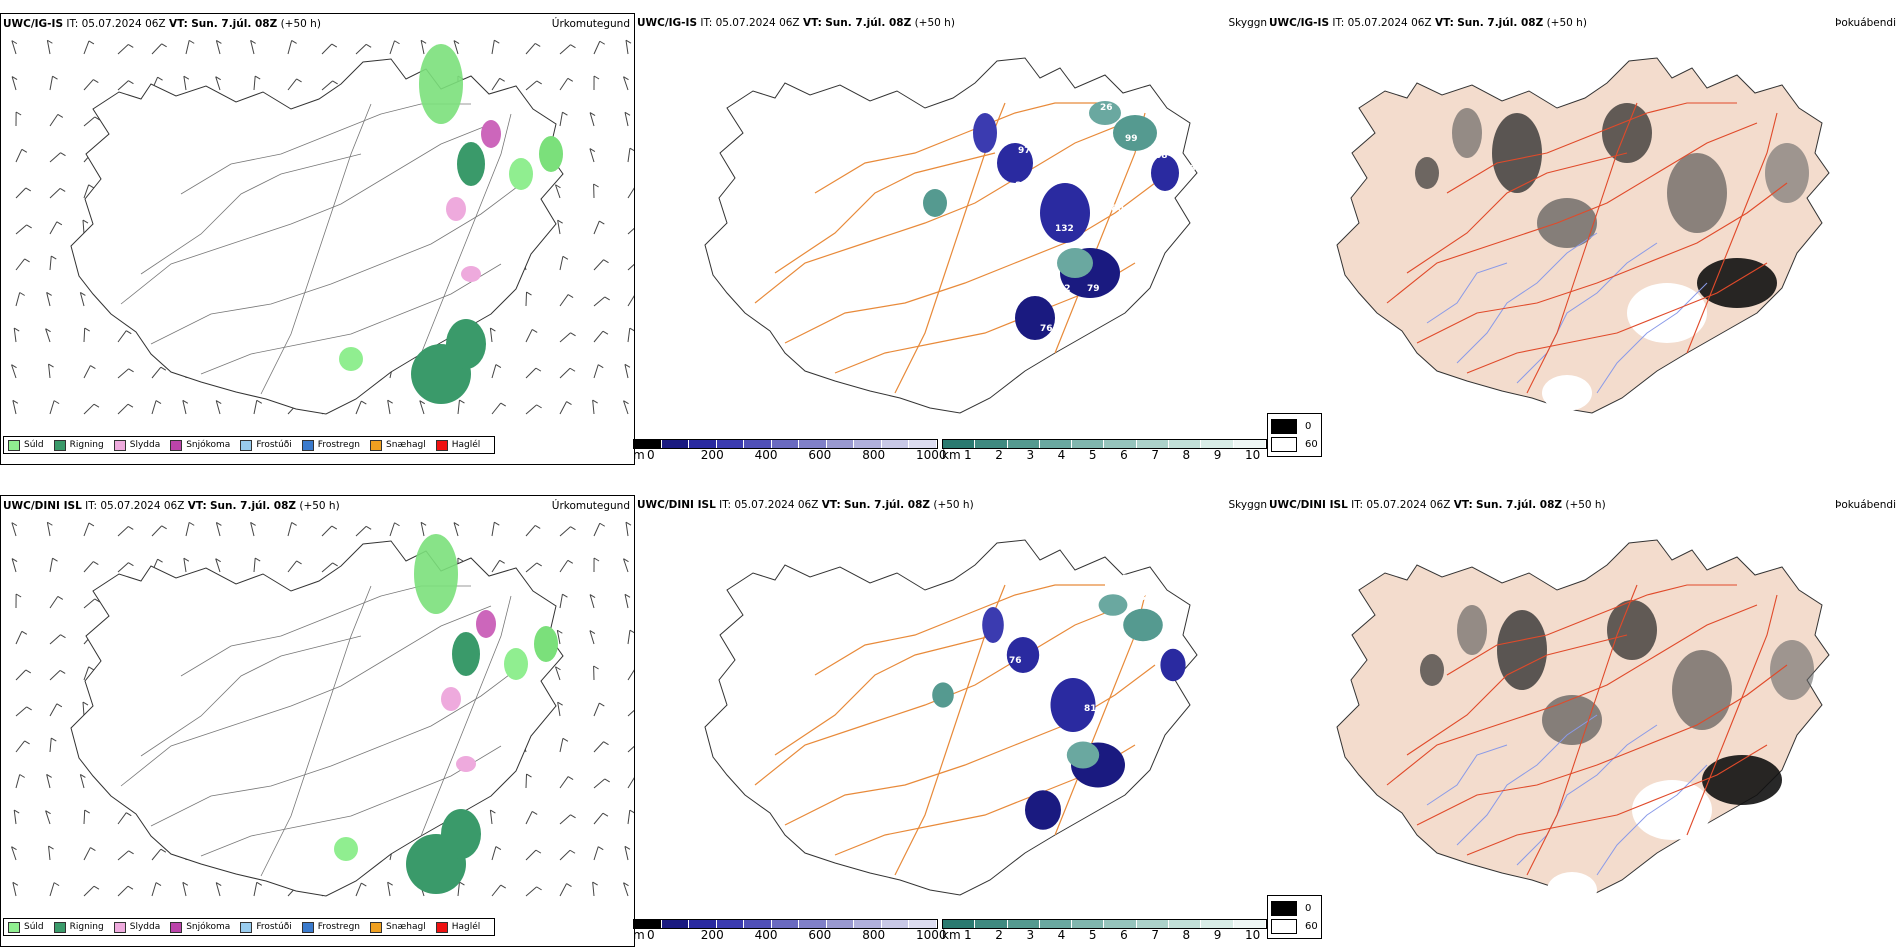  What do you see at coordinates (1865, 505) in the screenshot?
I see `fog-title: Þokuábendi` at bounding box center [1865, 505].